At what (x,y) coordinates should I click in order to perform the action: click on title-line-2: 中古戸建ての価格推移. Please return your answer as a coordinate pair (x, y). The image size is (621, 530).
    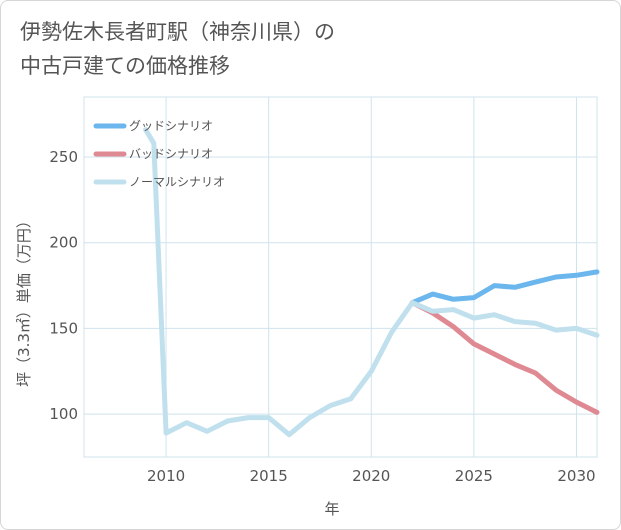
    Looking at the image, I should click on (125, 66).